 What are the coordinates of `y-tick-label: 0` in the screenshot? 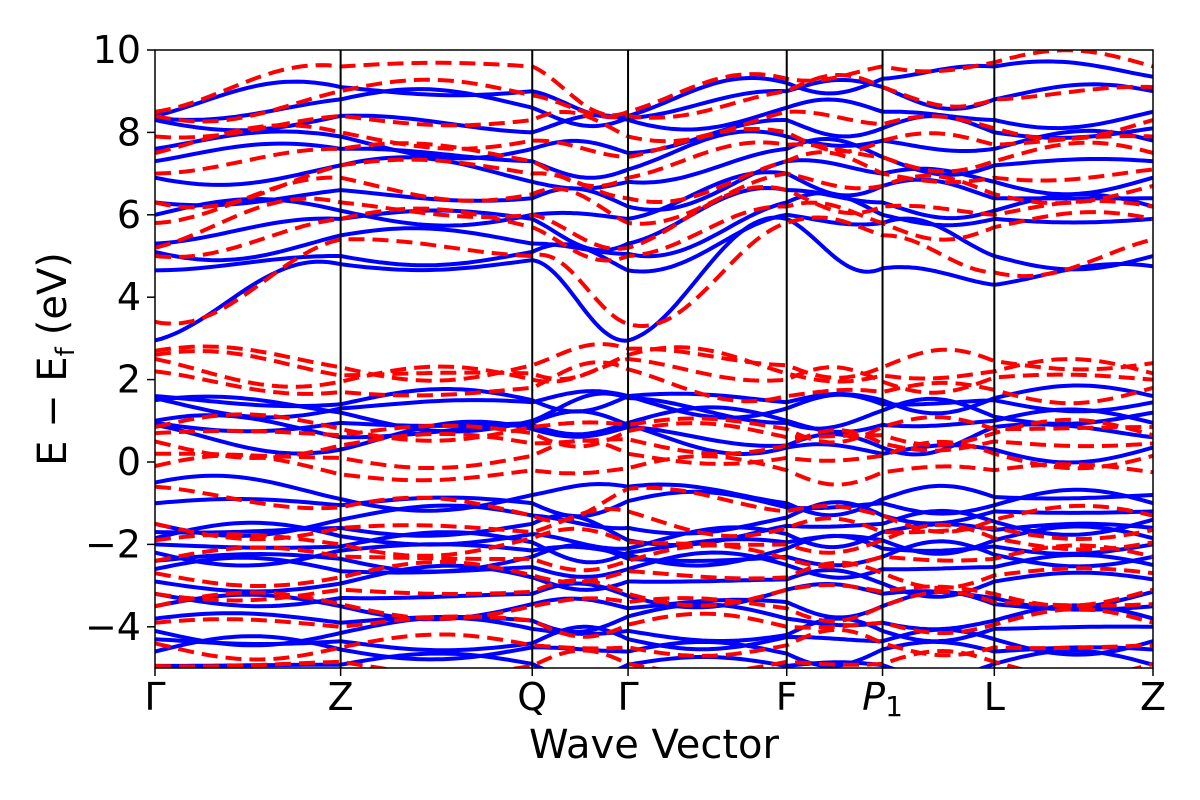 It's located at (129, 462).